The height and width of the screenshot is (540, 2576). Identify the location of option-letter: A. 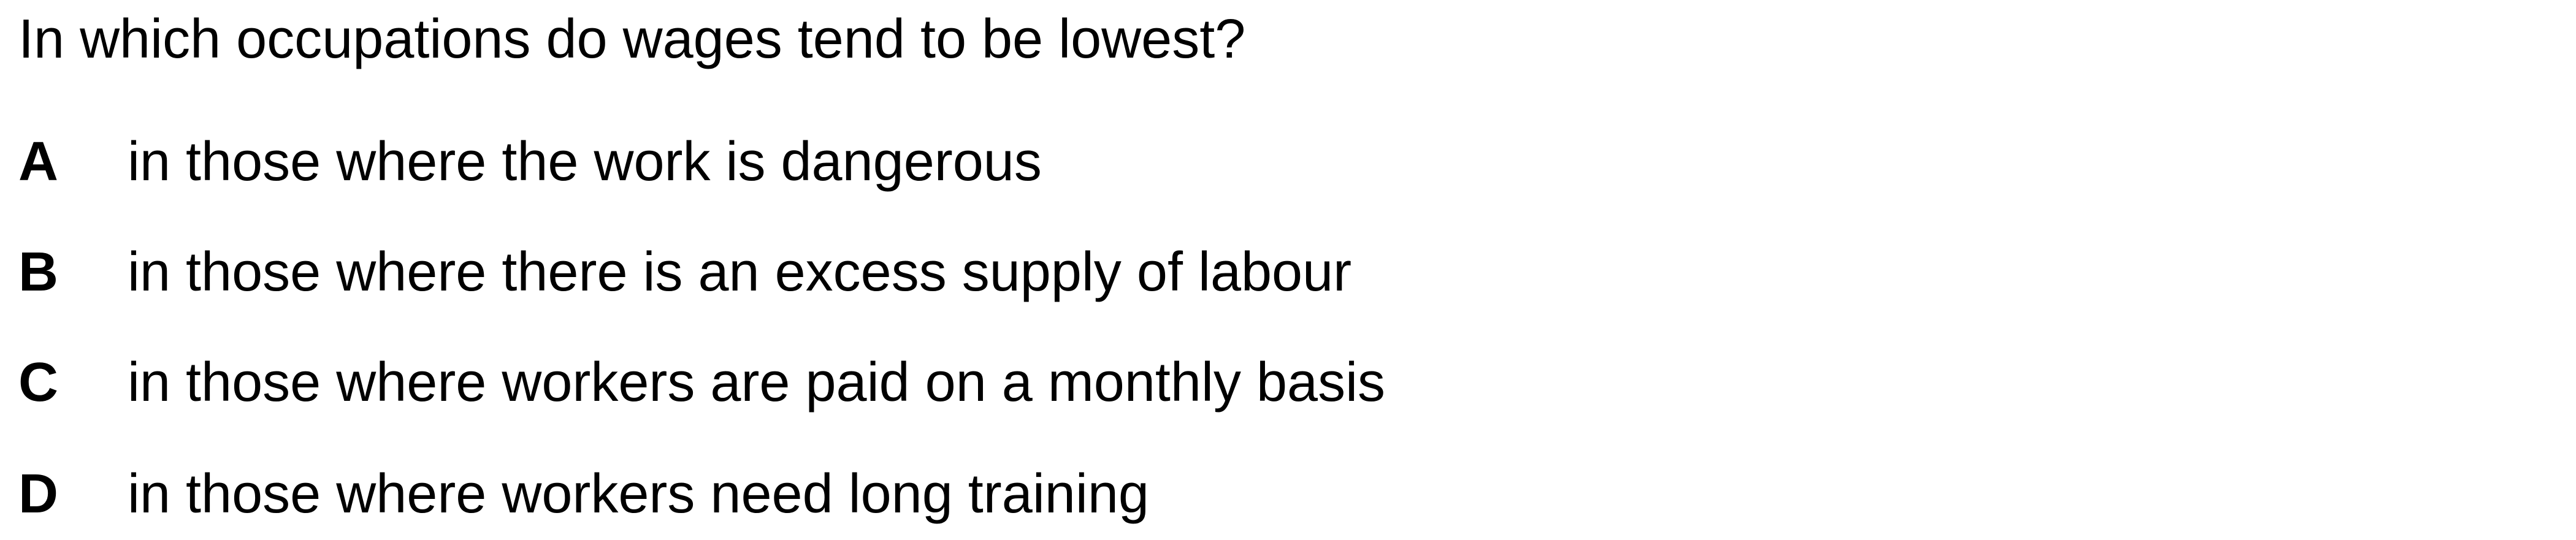
(38, 161).